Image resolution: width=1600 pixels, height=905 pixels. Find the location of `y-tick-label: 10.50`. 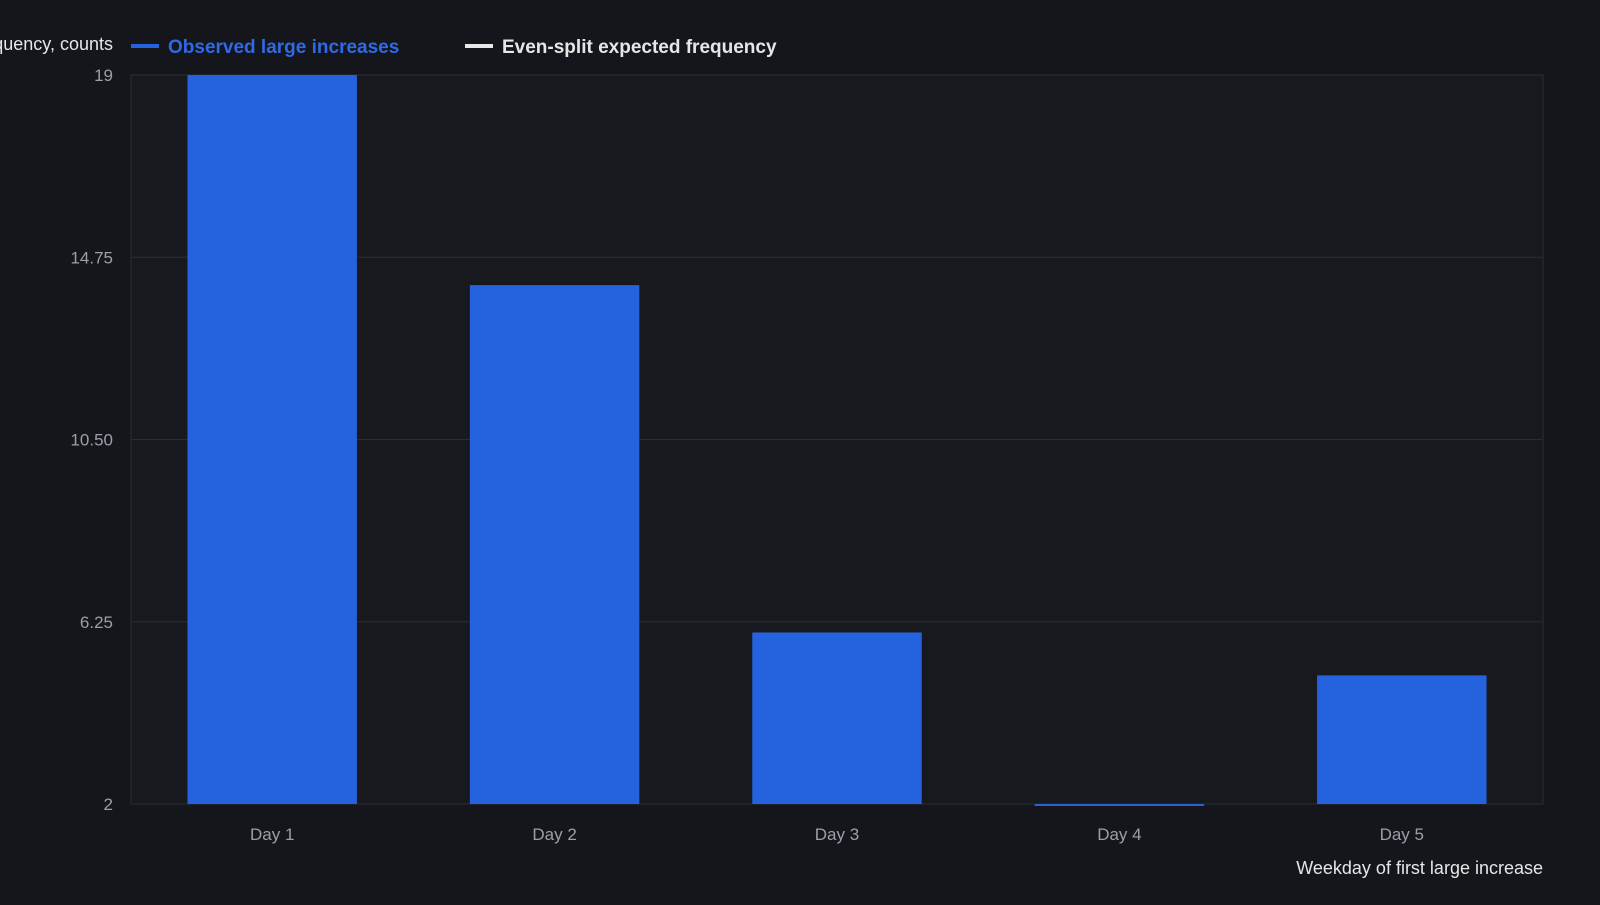

y-tick-label: 10.50 is located at coordinates (91, 440).